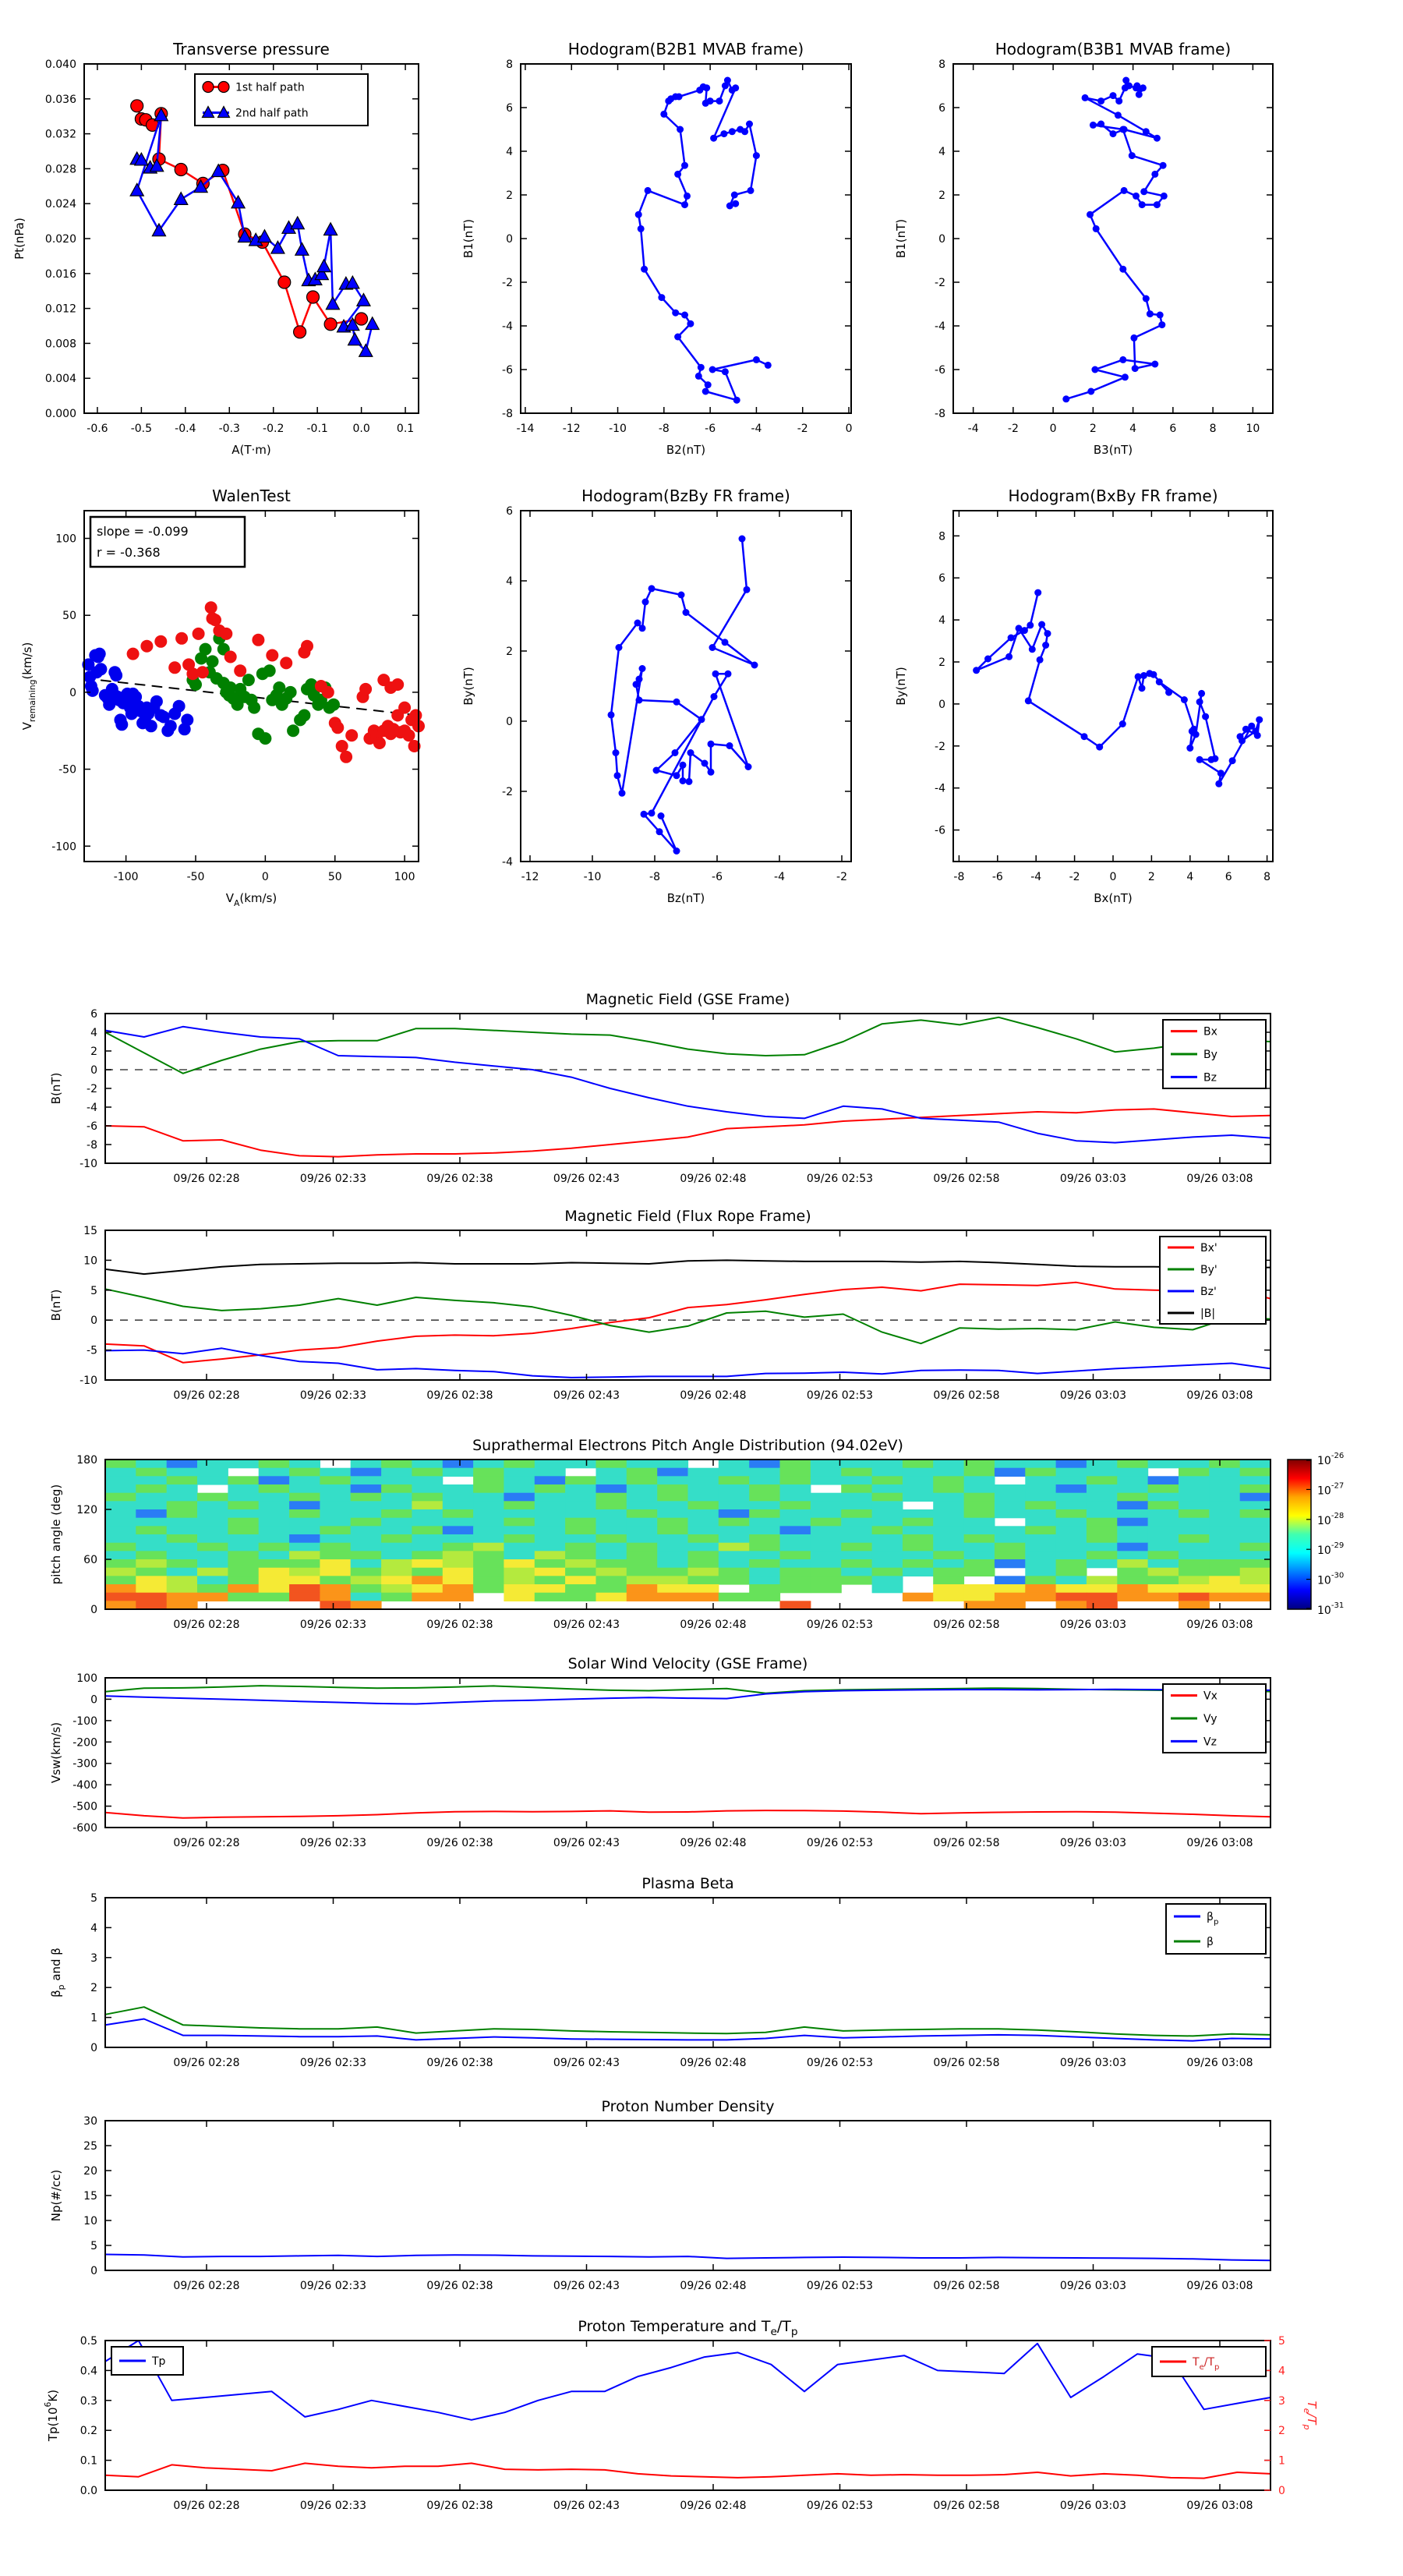  What do you see at coordinates (60, 344) in the screenshot?
I see `svg-text: 0.008` at bounding box center [60, 344].